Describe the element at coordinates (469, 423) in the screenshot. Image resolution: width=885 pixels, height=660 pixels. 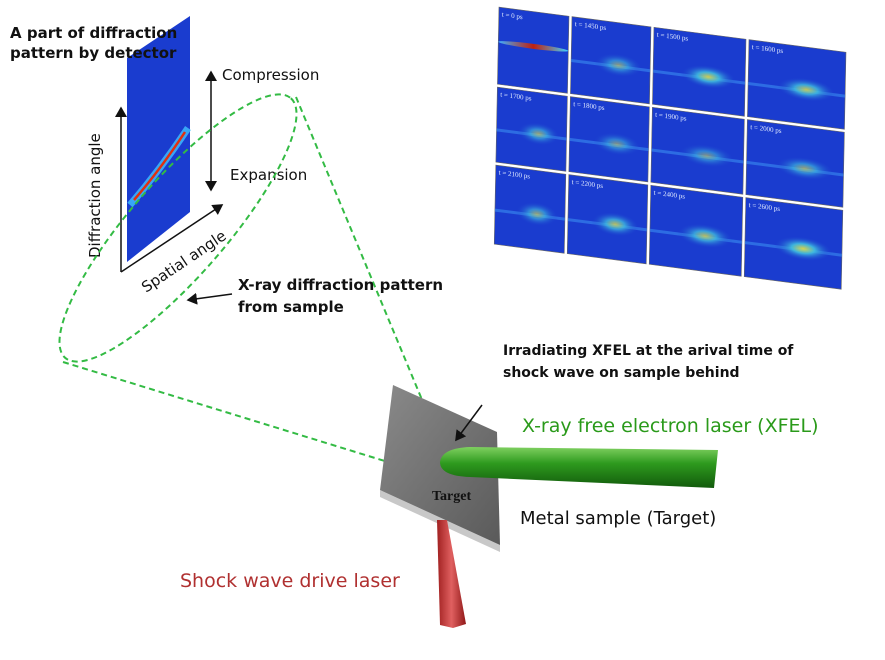
I see `irradiating-arrow` at that location.